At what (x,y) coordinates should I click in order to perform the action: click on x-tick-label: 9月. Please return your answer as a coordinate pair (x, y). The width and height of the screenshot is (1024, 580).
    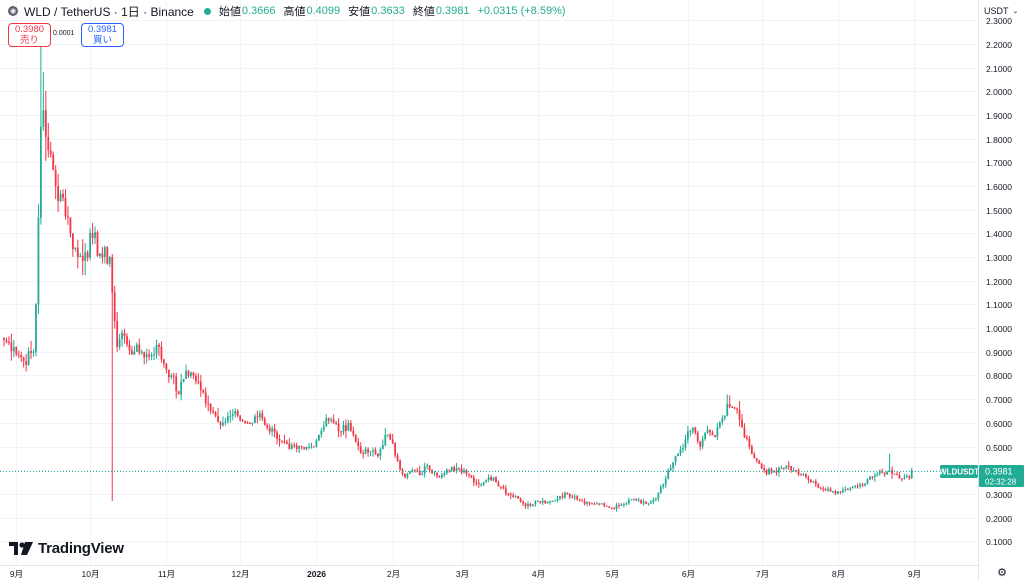
    Looking at the image, I should click on (914, 574).